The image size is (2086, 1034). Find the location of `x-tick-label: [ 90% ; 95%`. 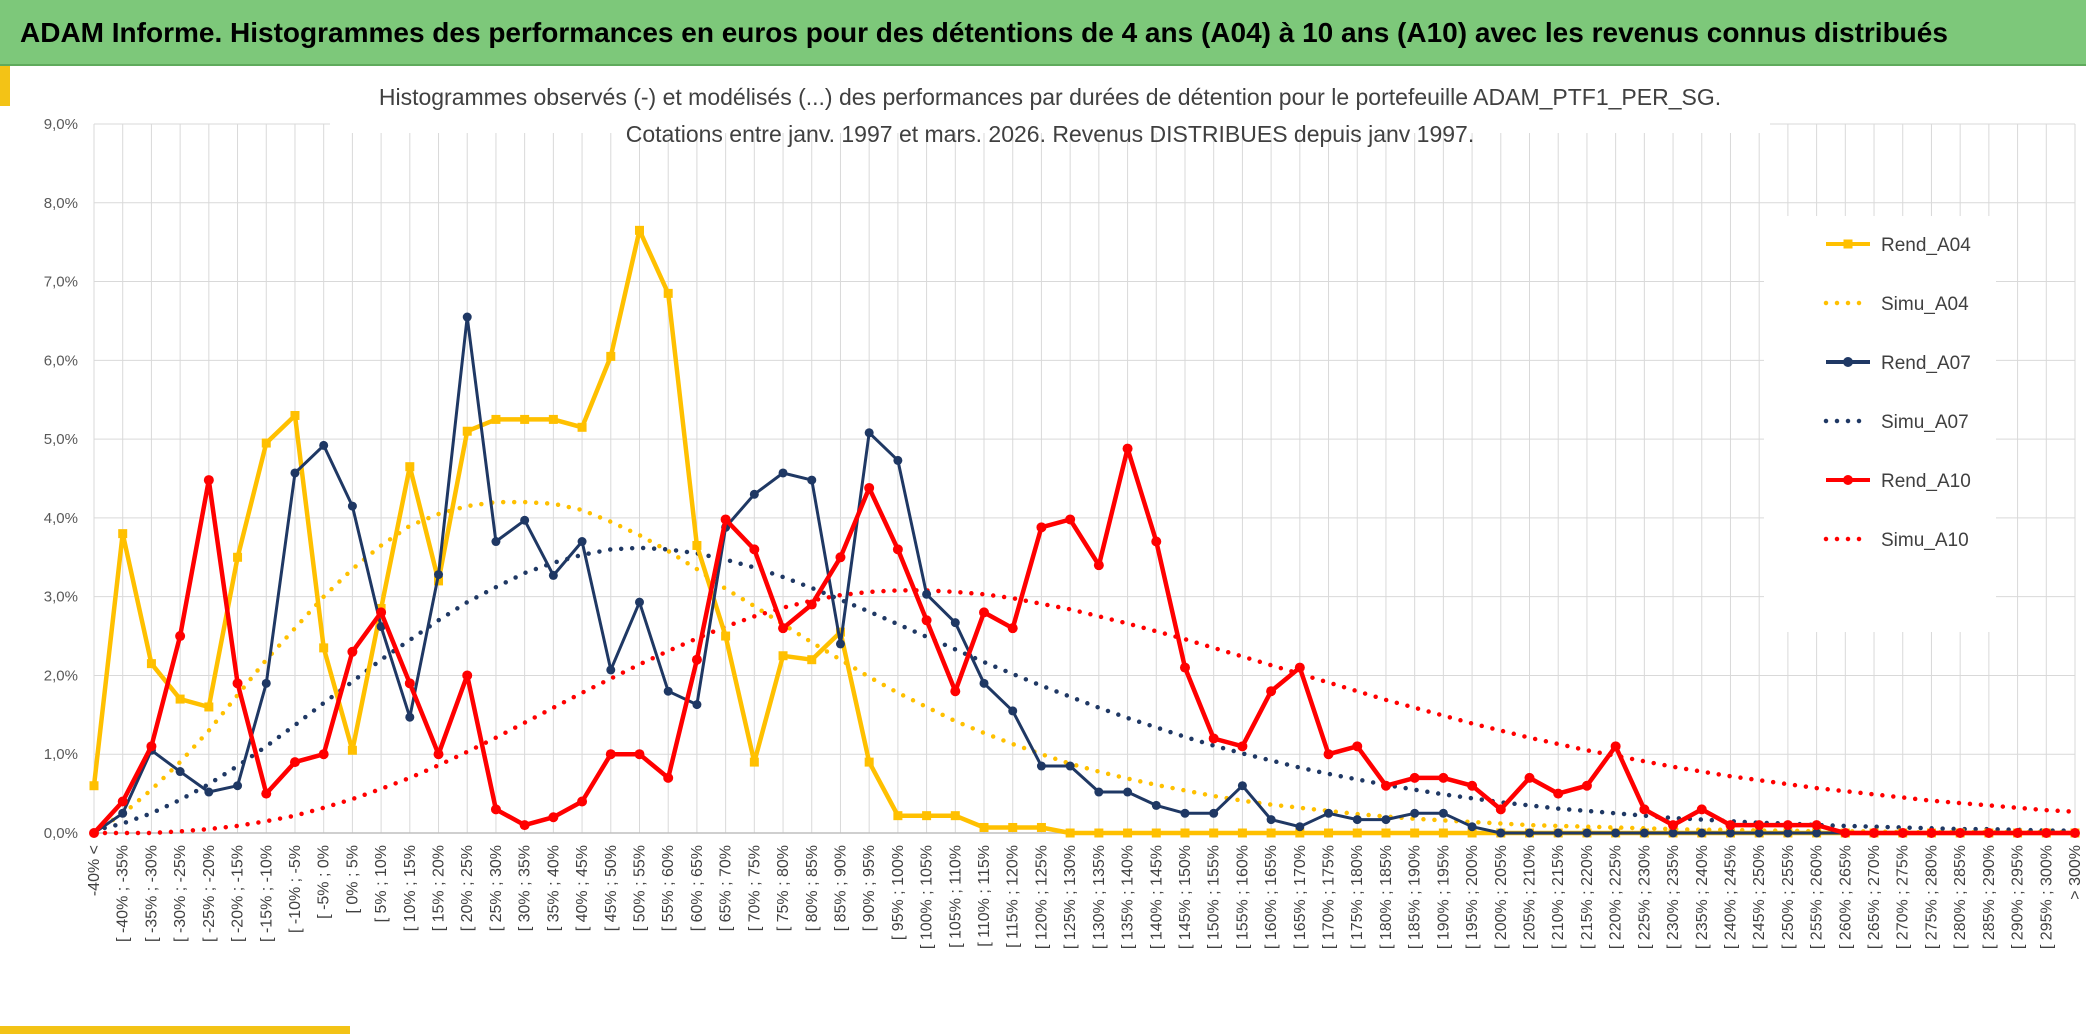

x-tick-label: [ 90% ; 95% is located at coordinates (869, 888).